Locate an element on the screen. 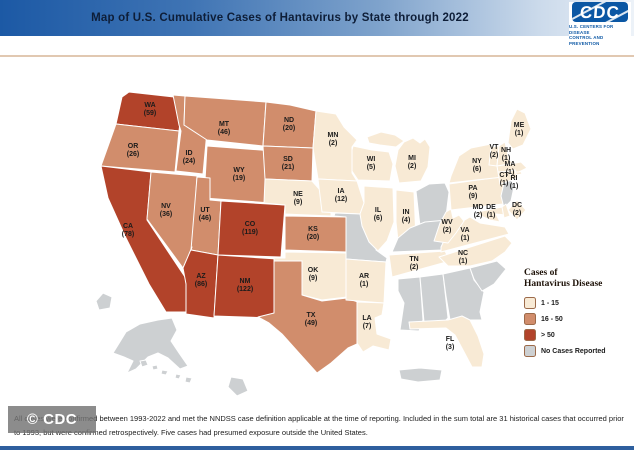 Image resolution: width=634 pixels, height=450 pixels. state-label-NV: NV (36) is located at coordinates (166, 210).